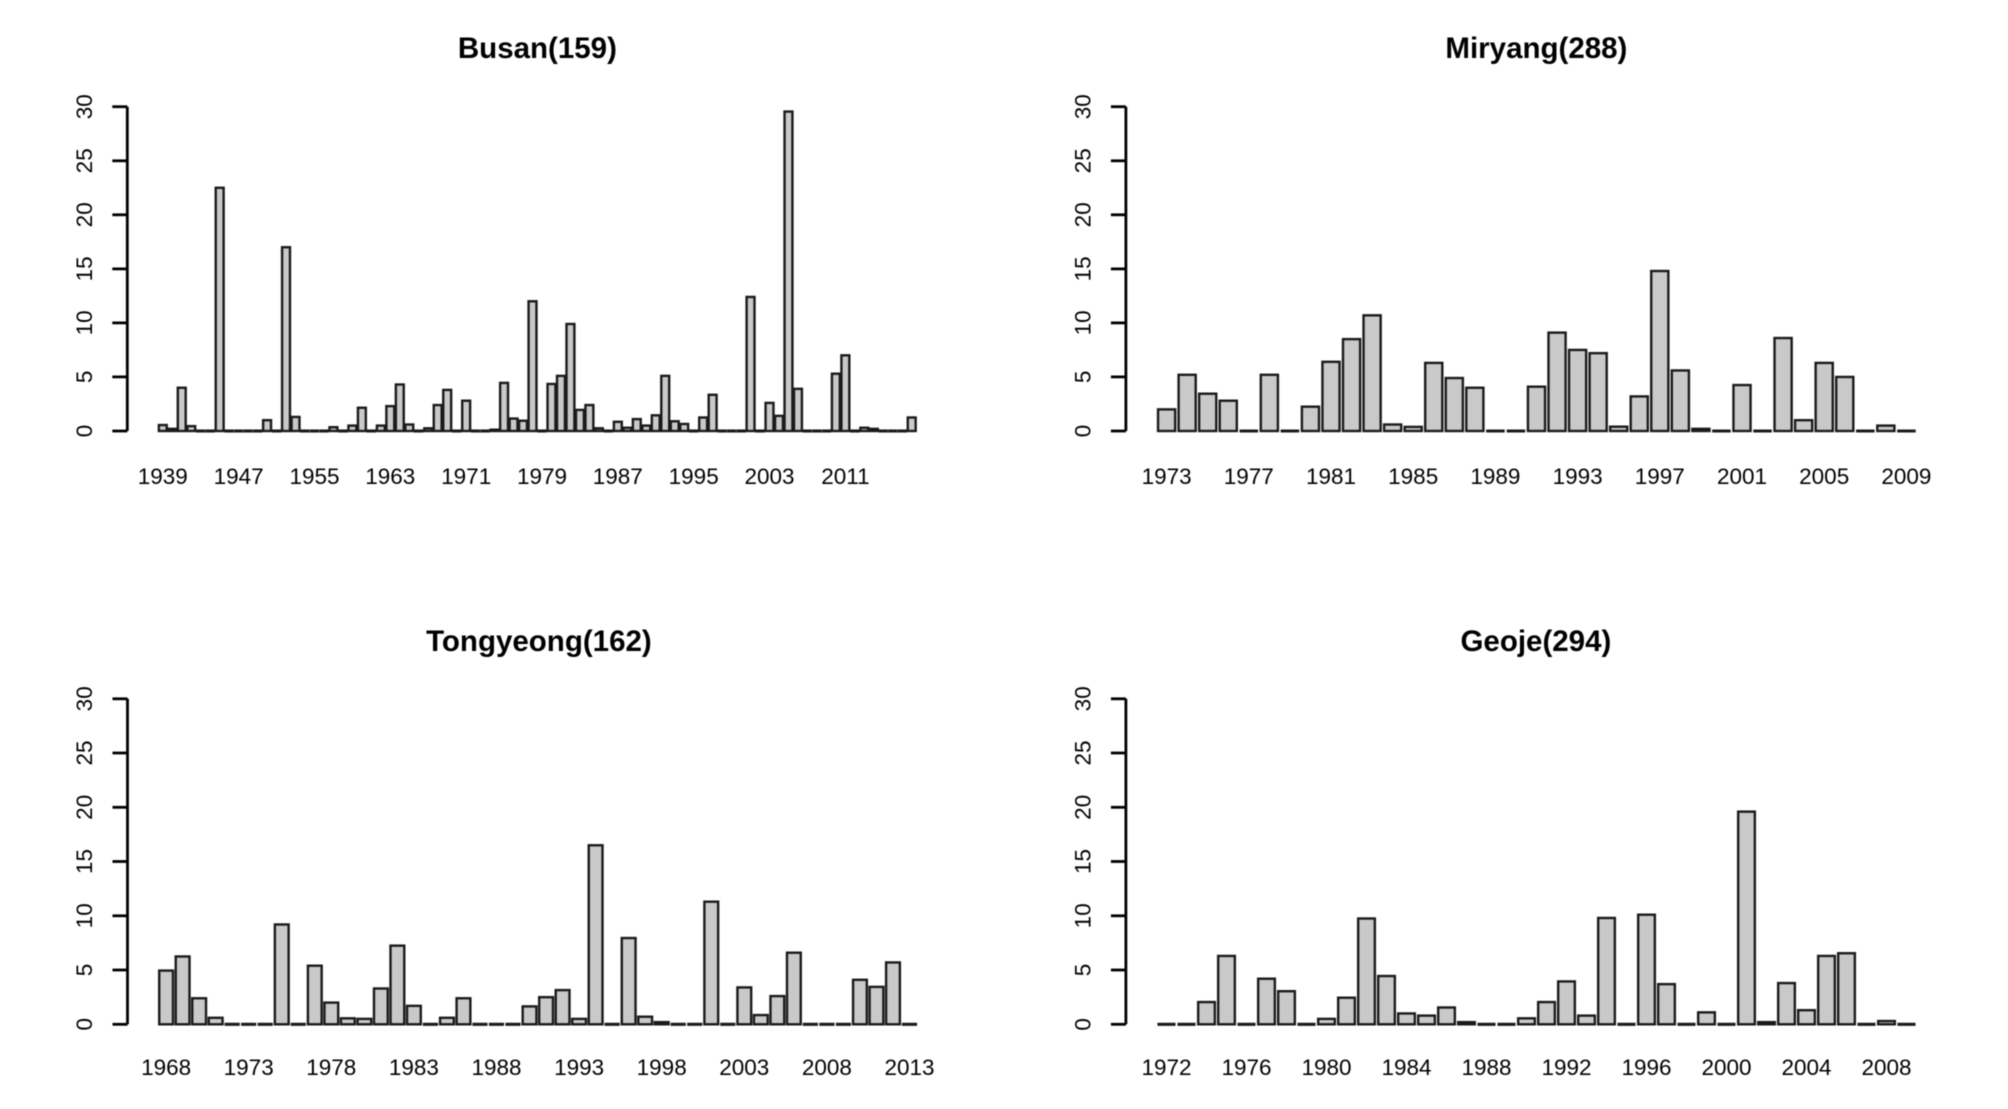 This screenshot has height=1109, width=2008. Describe the element at coordinates (1742, 476) in the screenshot. I see `svg-text: 2001` at that location.